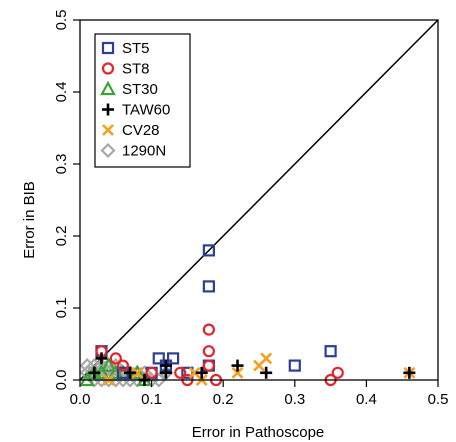 The width and height of the screenshot is (456, 442). What do you see at coordinates (144, 151) in the screenshot?
I see `legend-label: 1290N` at bounding box center [144, 151].